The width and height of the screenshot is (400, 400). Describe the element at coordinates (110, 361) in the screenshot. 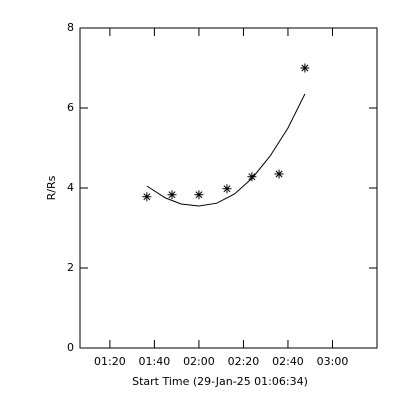

I see `x-tick-label: 01:20` at that location.